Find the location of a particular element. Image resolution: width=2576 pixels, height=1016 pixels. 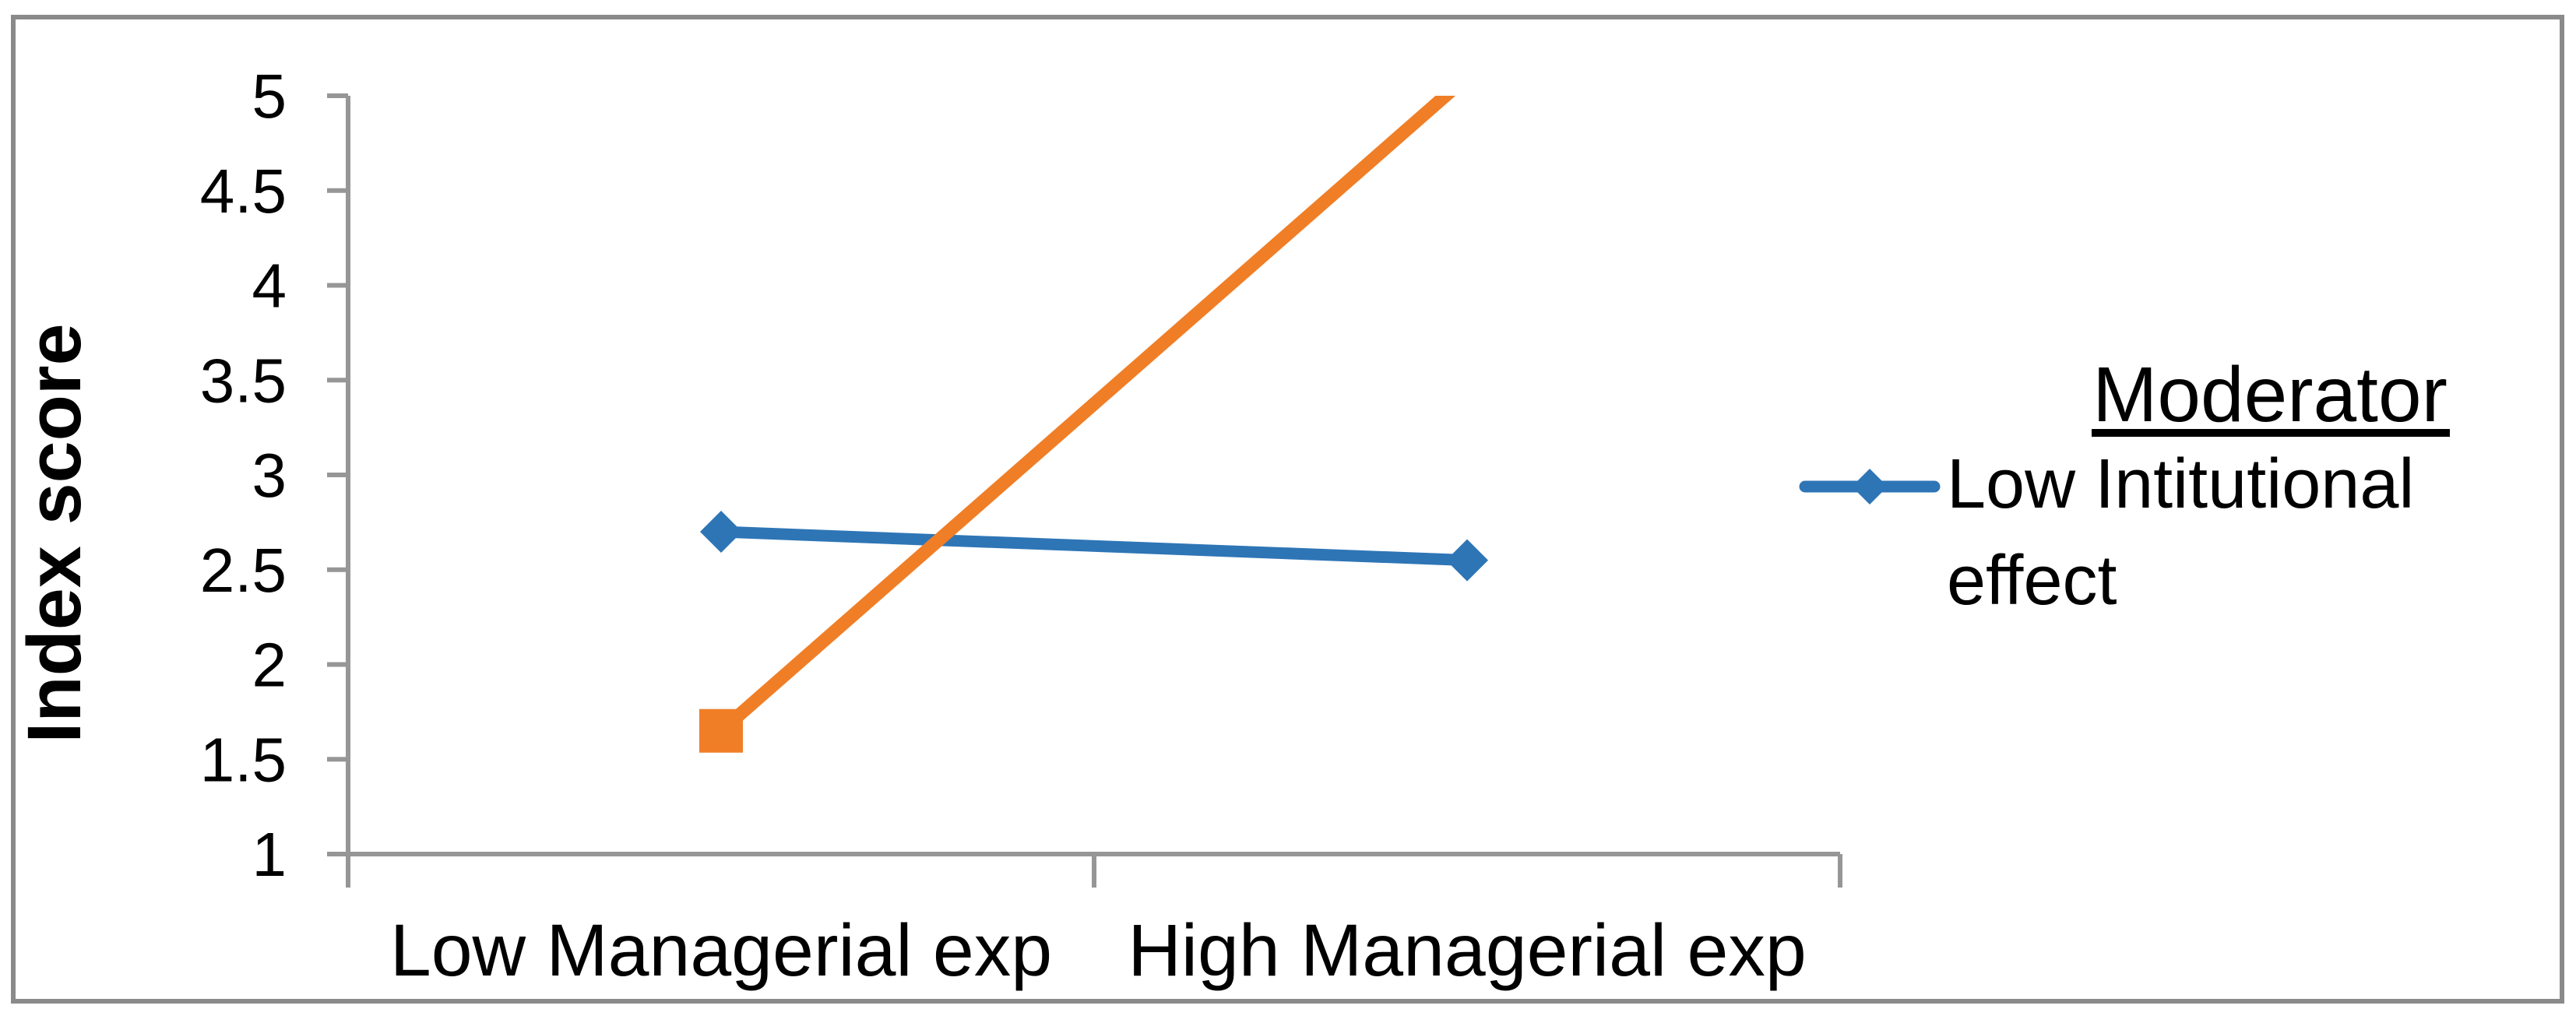

legend: Moderator Low Intitutional effect is located at coordinates (2124, 485).